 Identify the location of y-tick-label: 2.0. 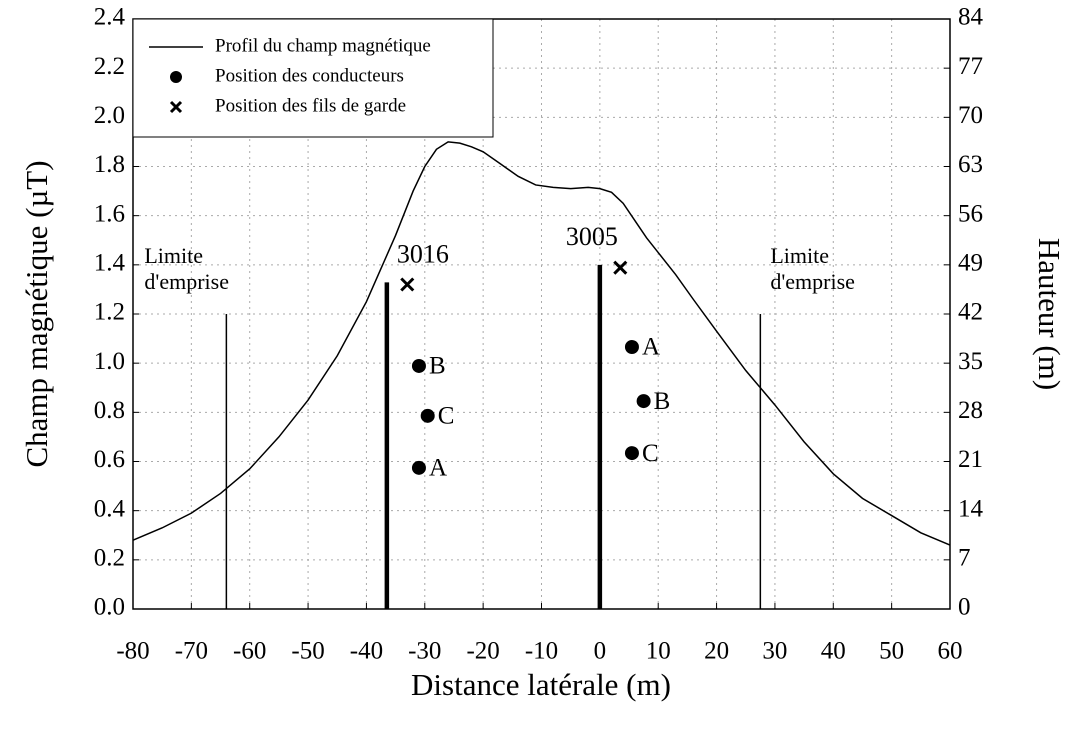
(109, 115).